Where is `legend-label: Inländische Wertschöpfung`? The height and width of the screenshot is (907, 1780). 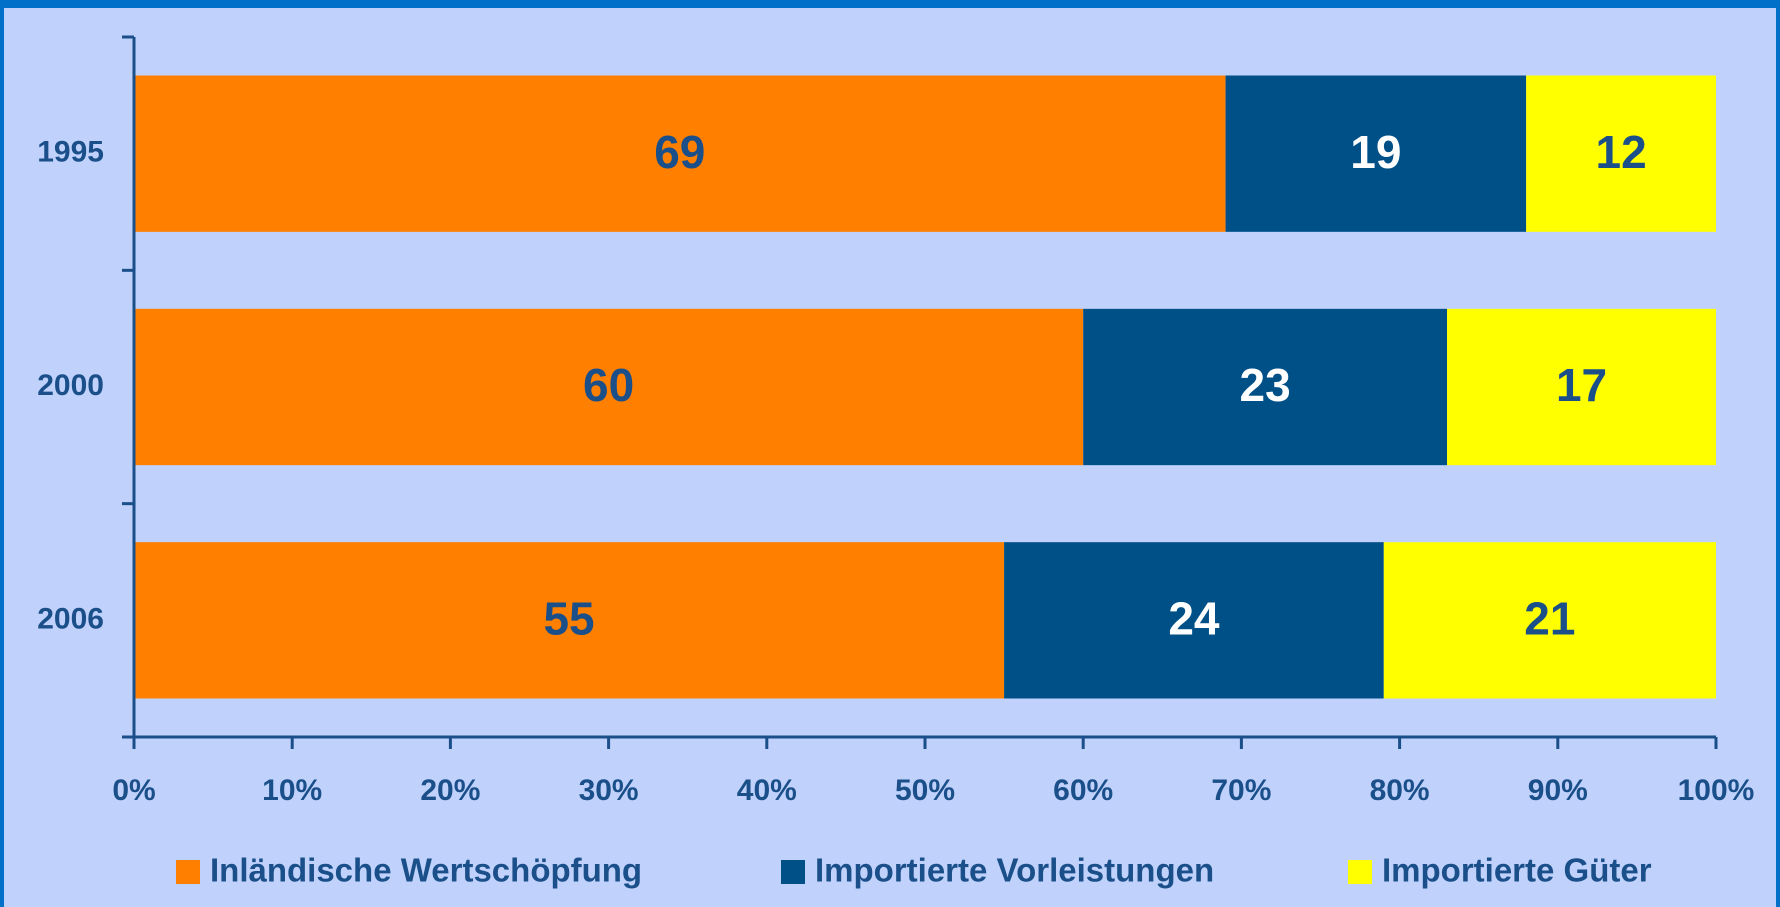 legend-label: Inländische Wertschöpfung is located at coordinates (426, 870).